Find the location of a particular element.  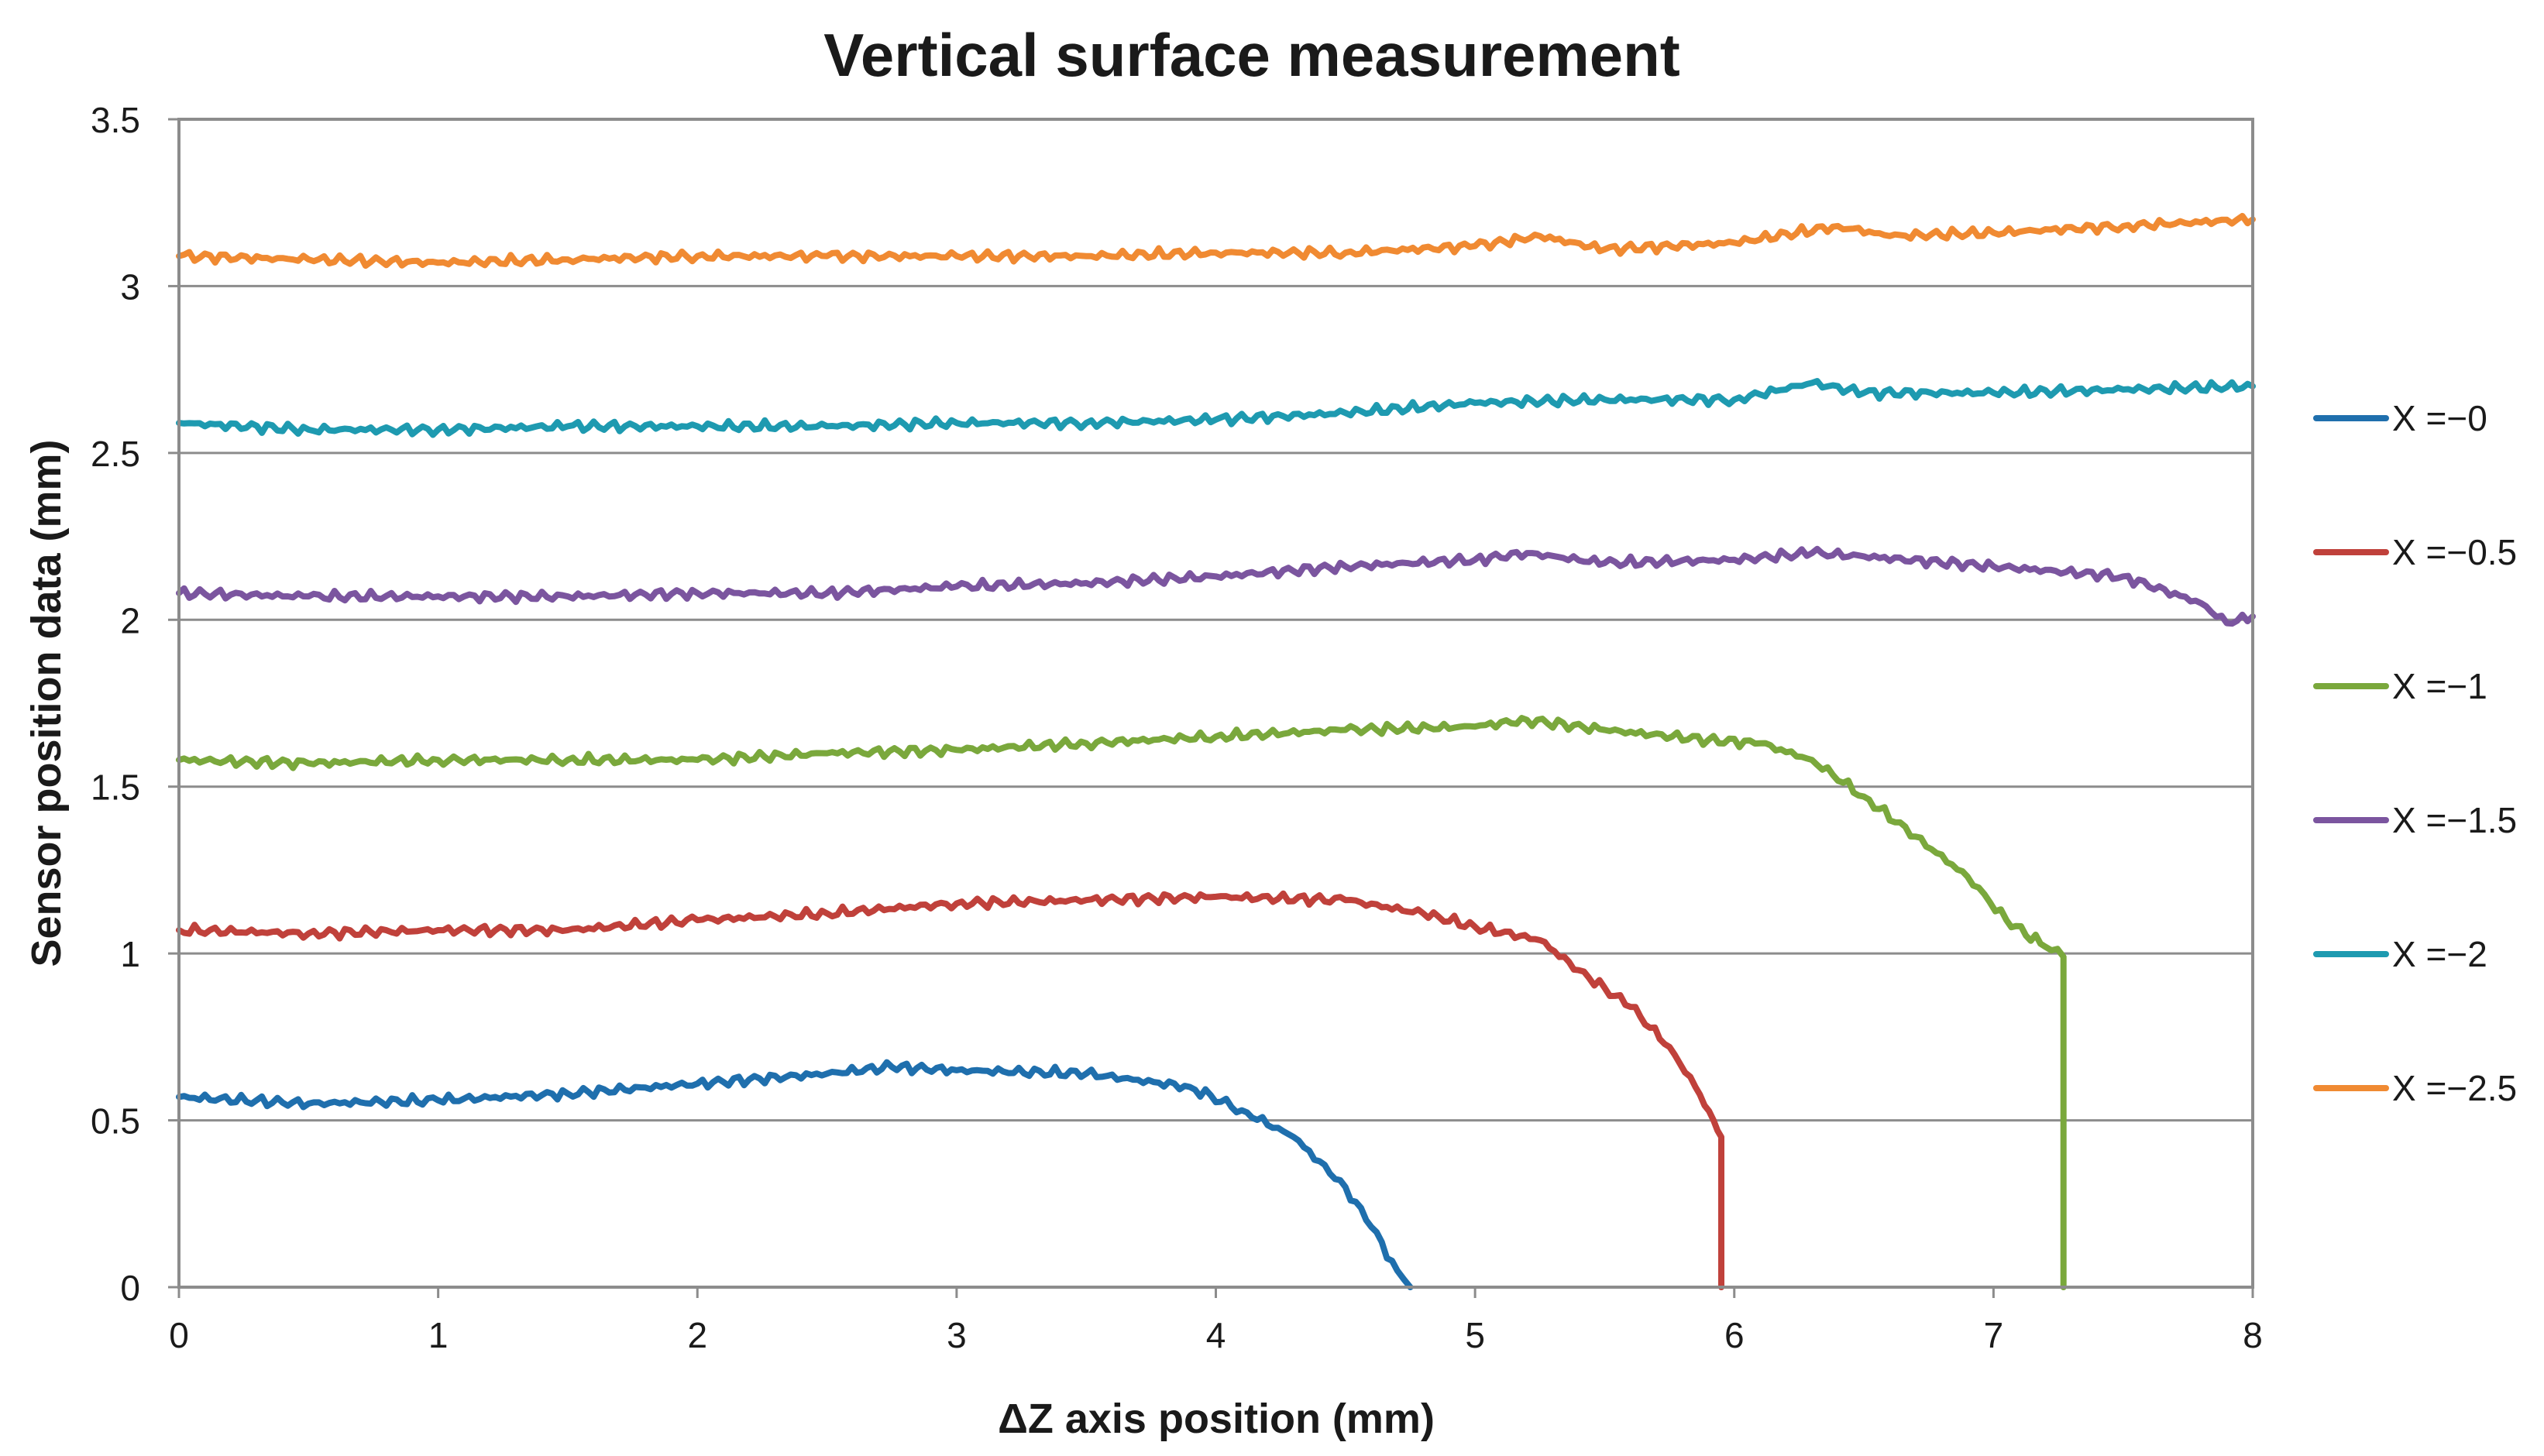

x-tick-label: 1 is located at coordinates (438, 1335).